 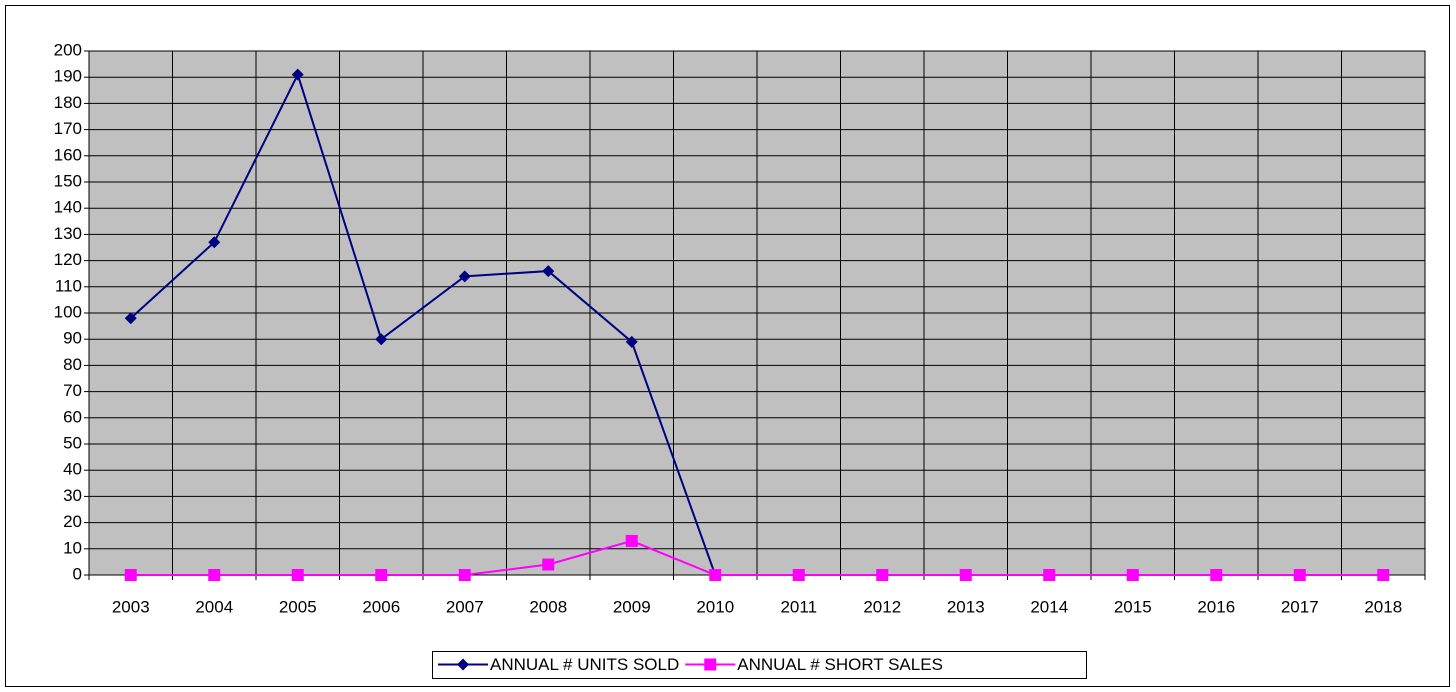 What do you see at coordinates (798, 606) in the screenshot?
I see `x-tick-label: 2011` at bounding box center [798, 606].